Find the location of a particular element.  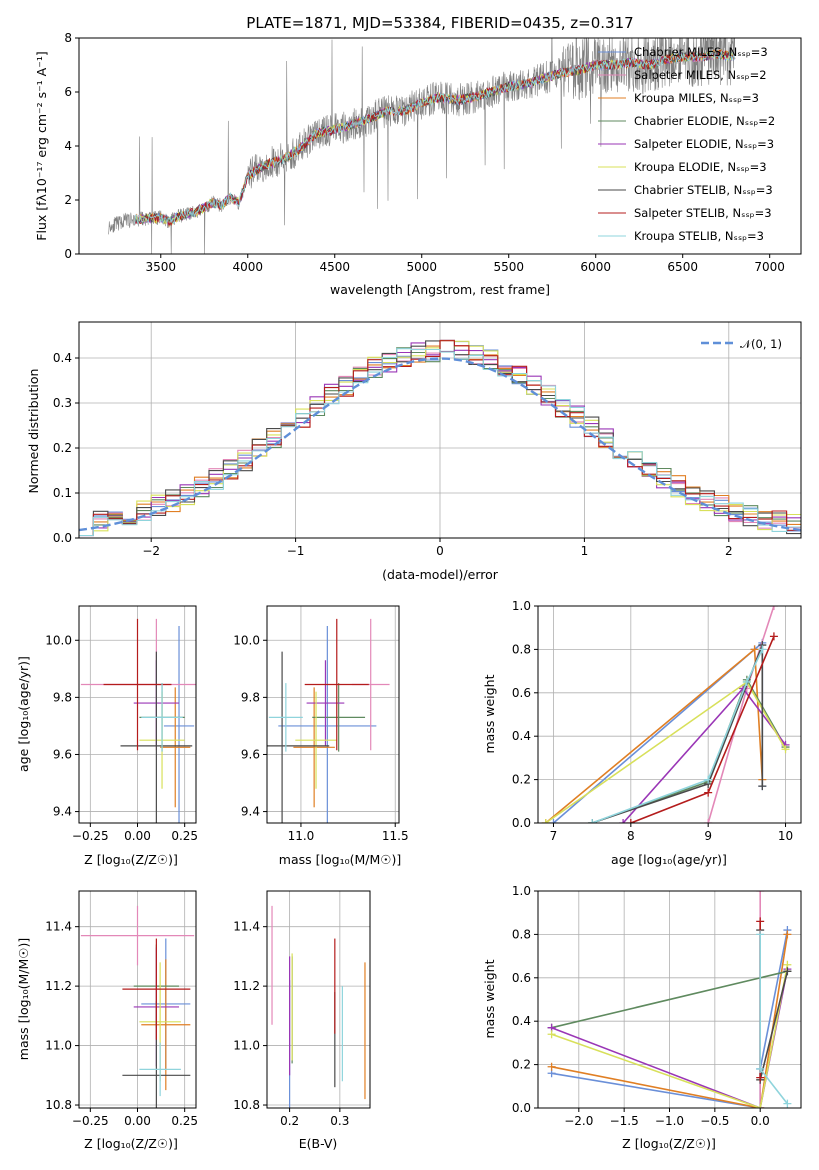

residuals-ytick-label-3: 0.3 is located at coordinates (62, 403).